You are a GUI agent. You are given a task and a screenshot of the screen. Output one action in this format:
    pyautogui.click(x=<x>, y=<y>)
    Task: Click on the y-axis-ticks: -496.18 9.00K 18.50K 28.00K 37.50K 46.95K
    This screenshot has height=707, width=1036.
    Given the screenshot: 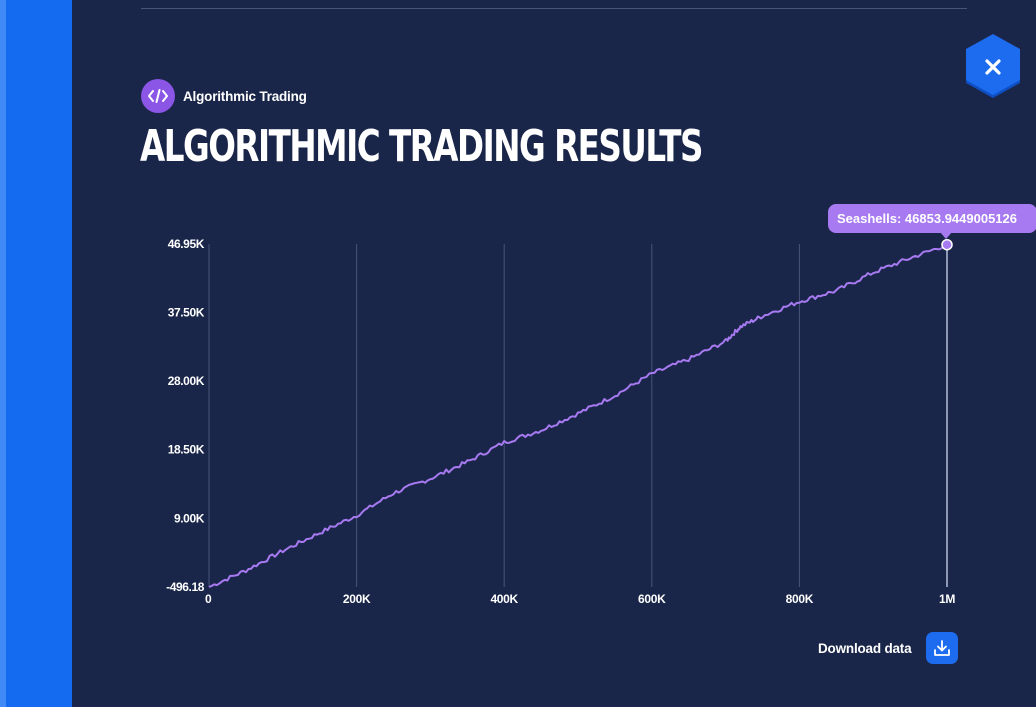 What is the action you would take?
    pyautogui.click(x=185, y=415)
    